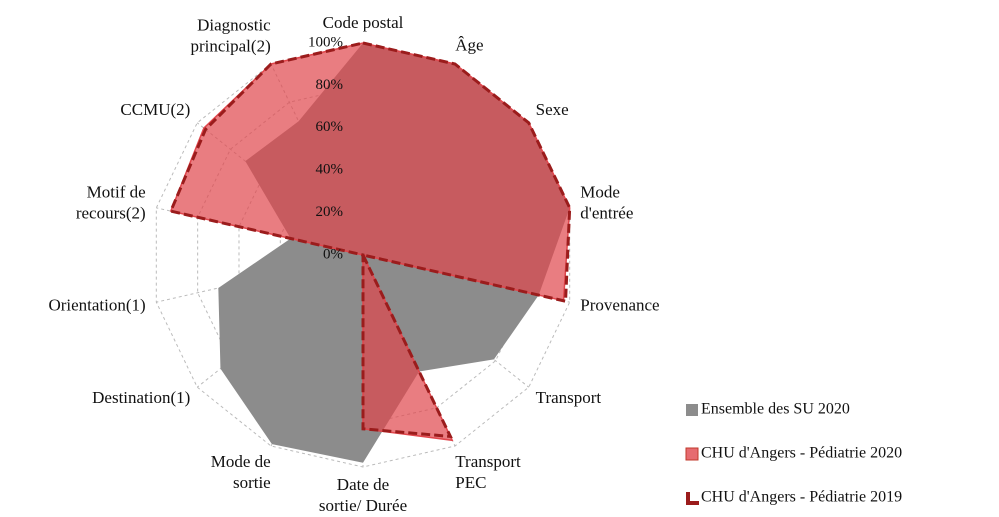 The image size is (999, 517). What do you see at coordinates (116, 191) in the screenshot?
I see `category-label: Motif de` at bounding box center [116, 191].